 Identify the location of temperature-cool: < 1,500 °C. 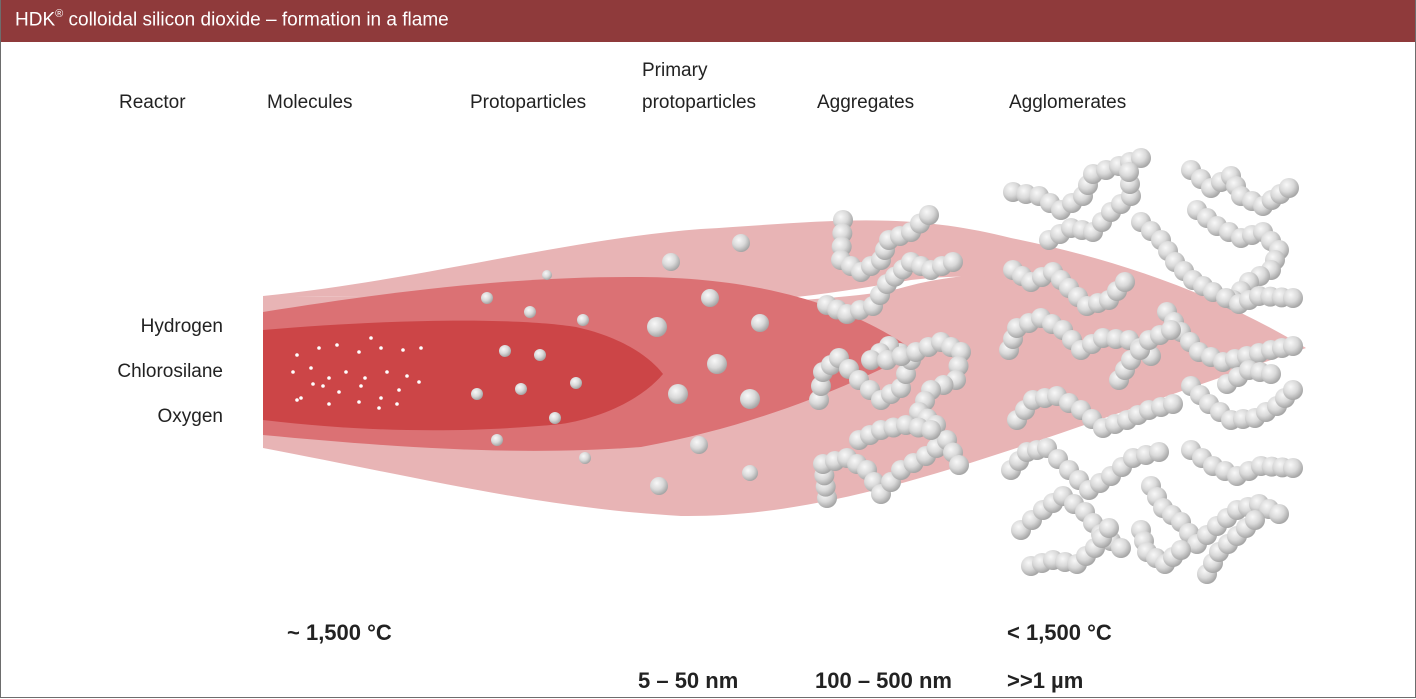
(1059, 632).